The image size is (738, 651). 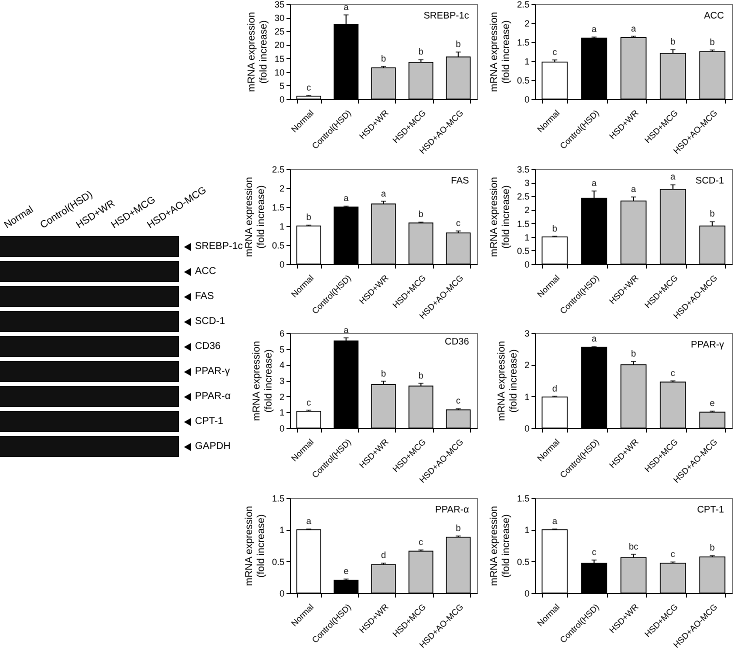 I want to click on y-tick-label: 15, so click(x=279, y=59).